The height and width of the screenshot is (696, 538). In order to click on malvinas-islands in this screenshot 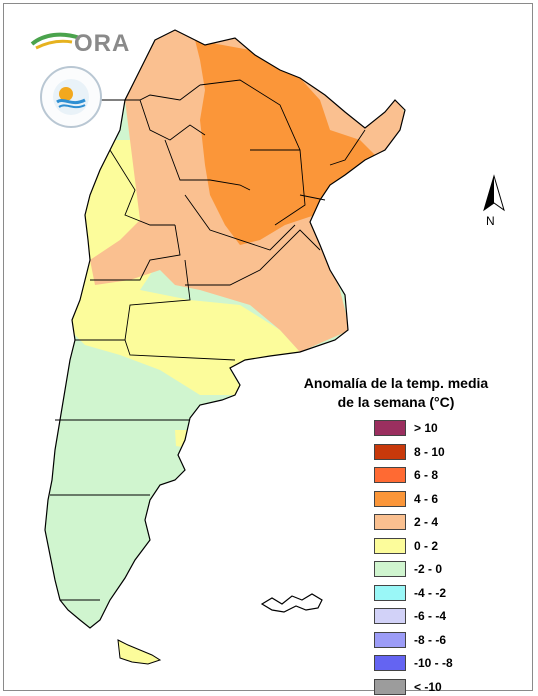, I will do `click(291, 603)`.